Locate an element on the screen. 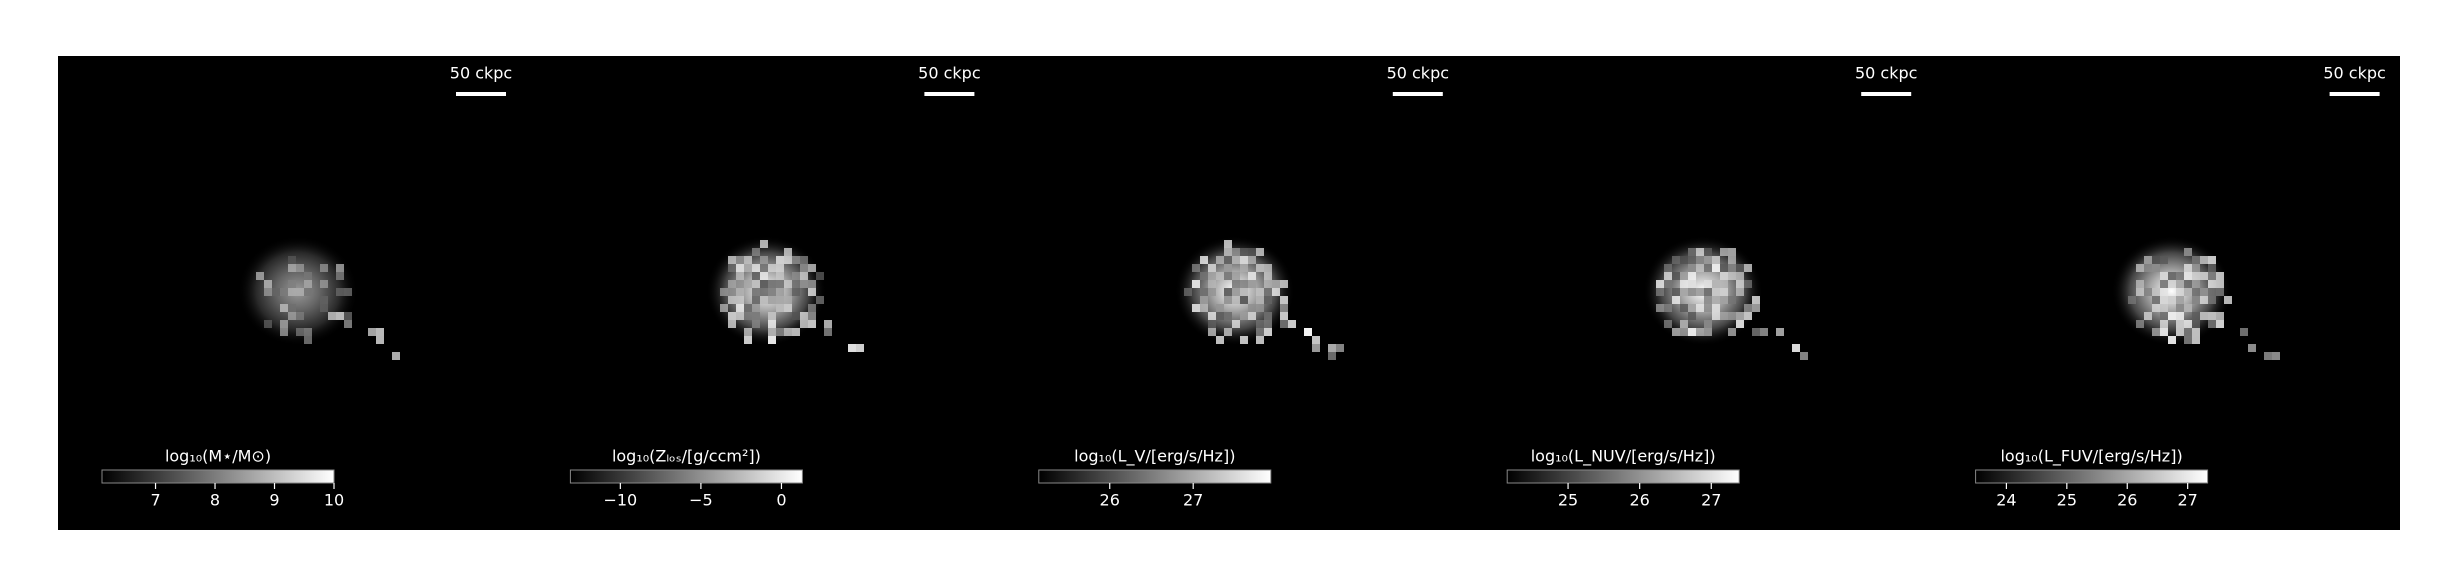 The image size is (2444, 584). colorbar-label: log₁₀(L_NUV/[erg/s/Hz]) is located at coordinates (1623, 457).